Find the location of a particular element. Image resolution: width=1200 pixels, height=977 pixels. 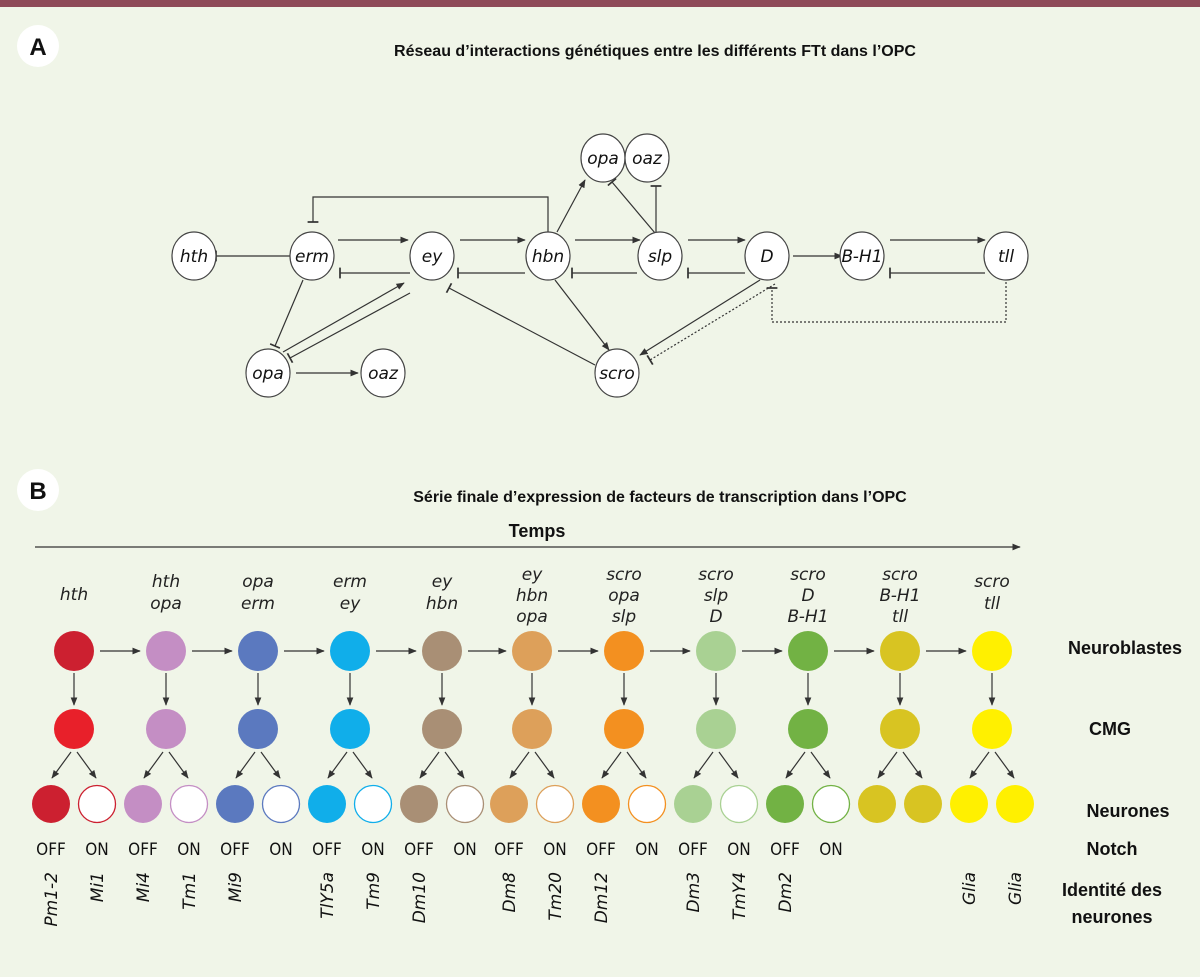

gene-node-label: scro is located at coordinates (617, 374).